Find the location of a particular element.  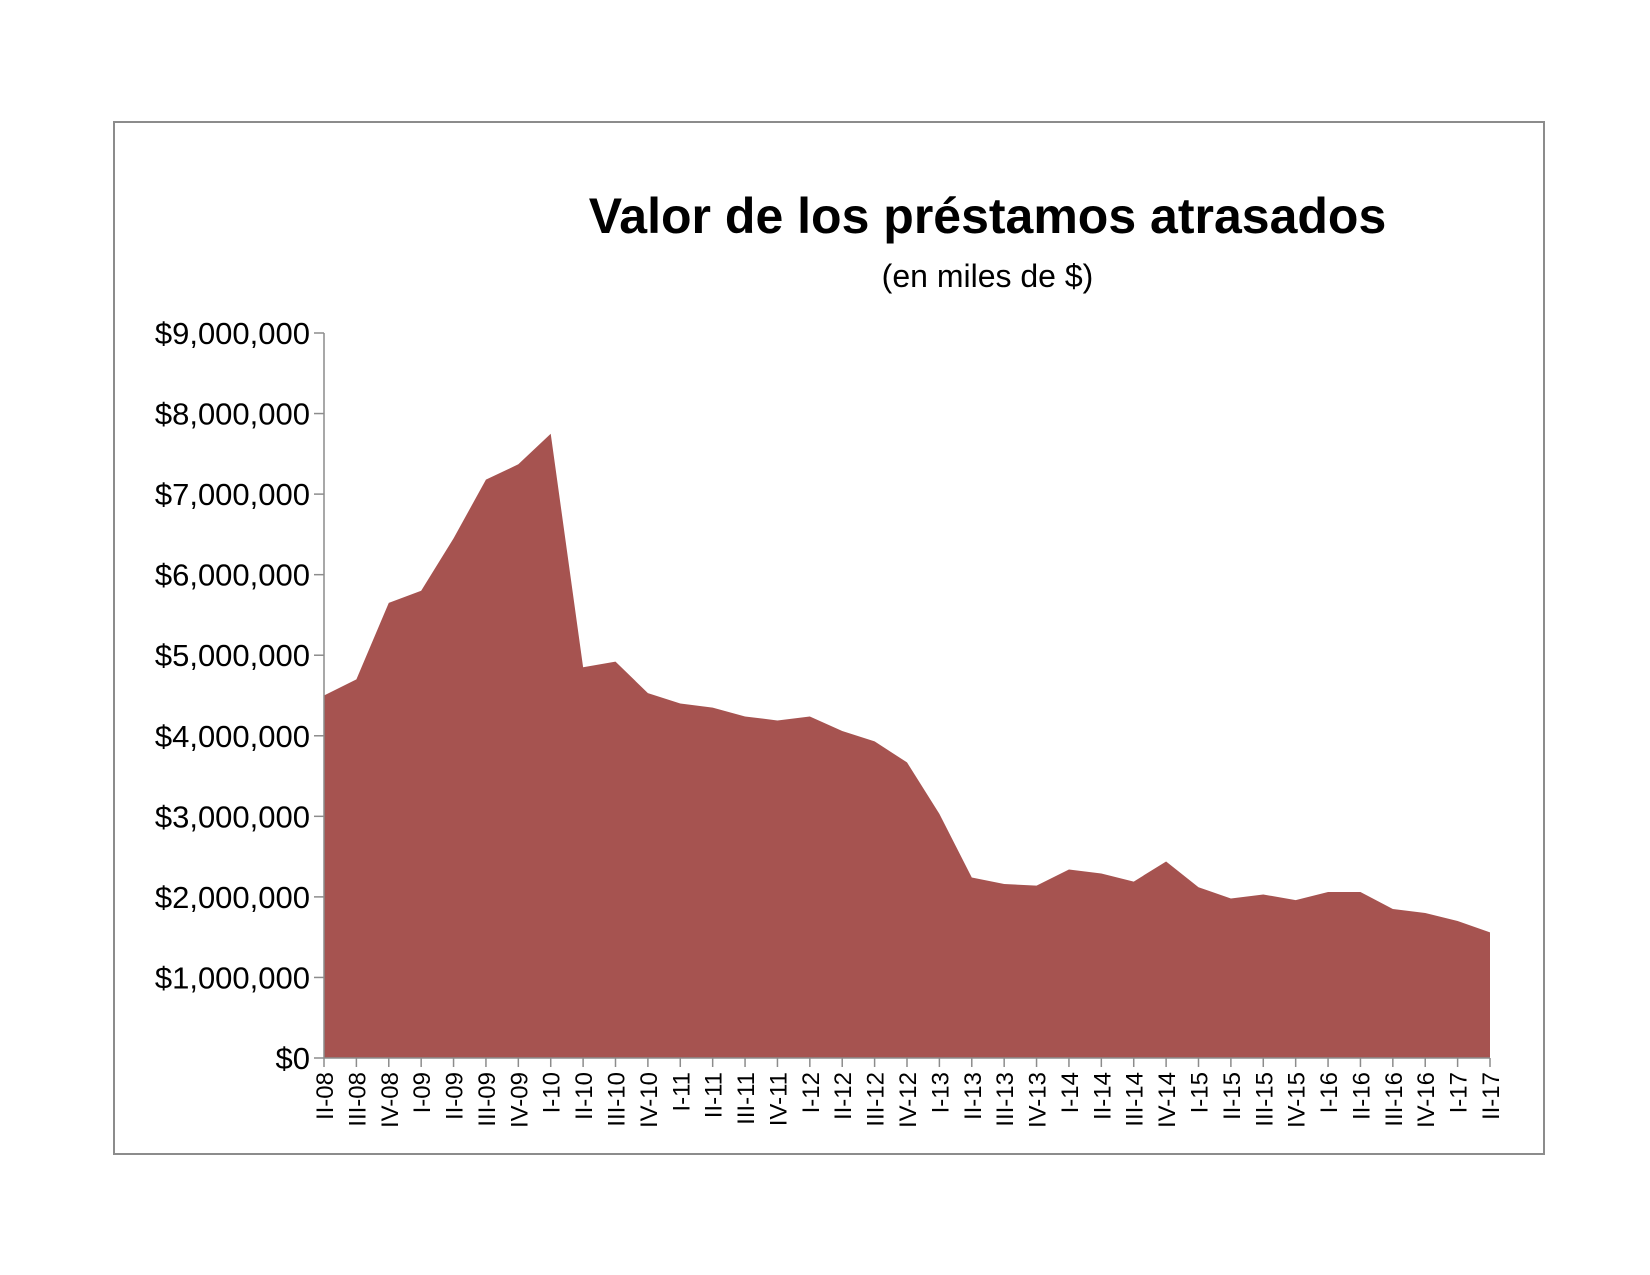

y-tick-label: $5,000,000 is located at coordinates (232, 655).